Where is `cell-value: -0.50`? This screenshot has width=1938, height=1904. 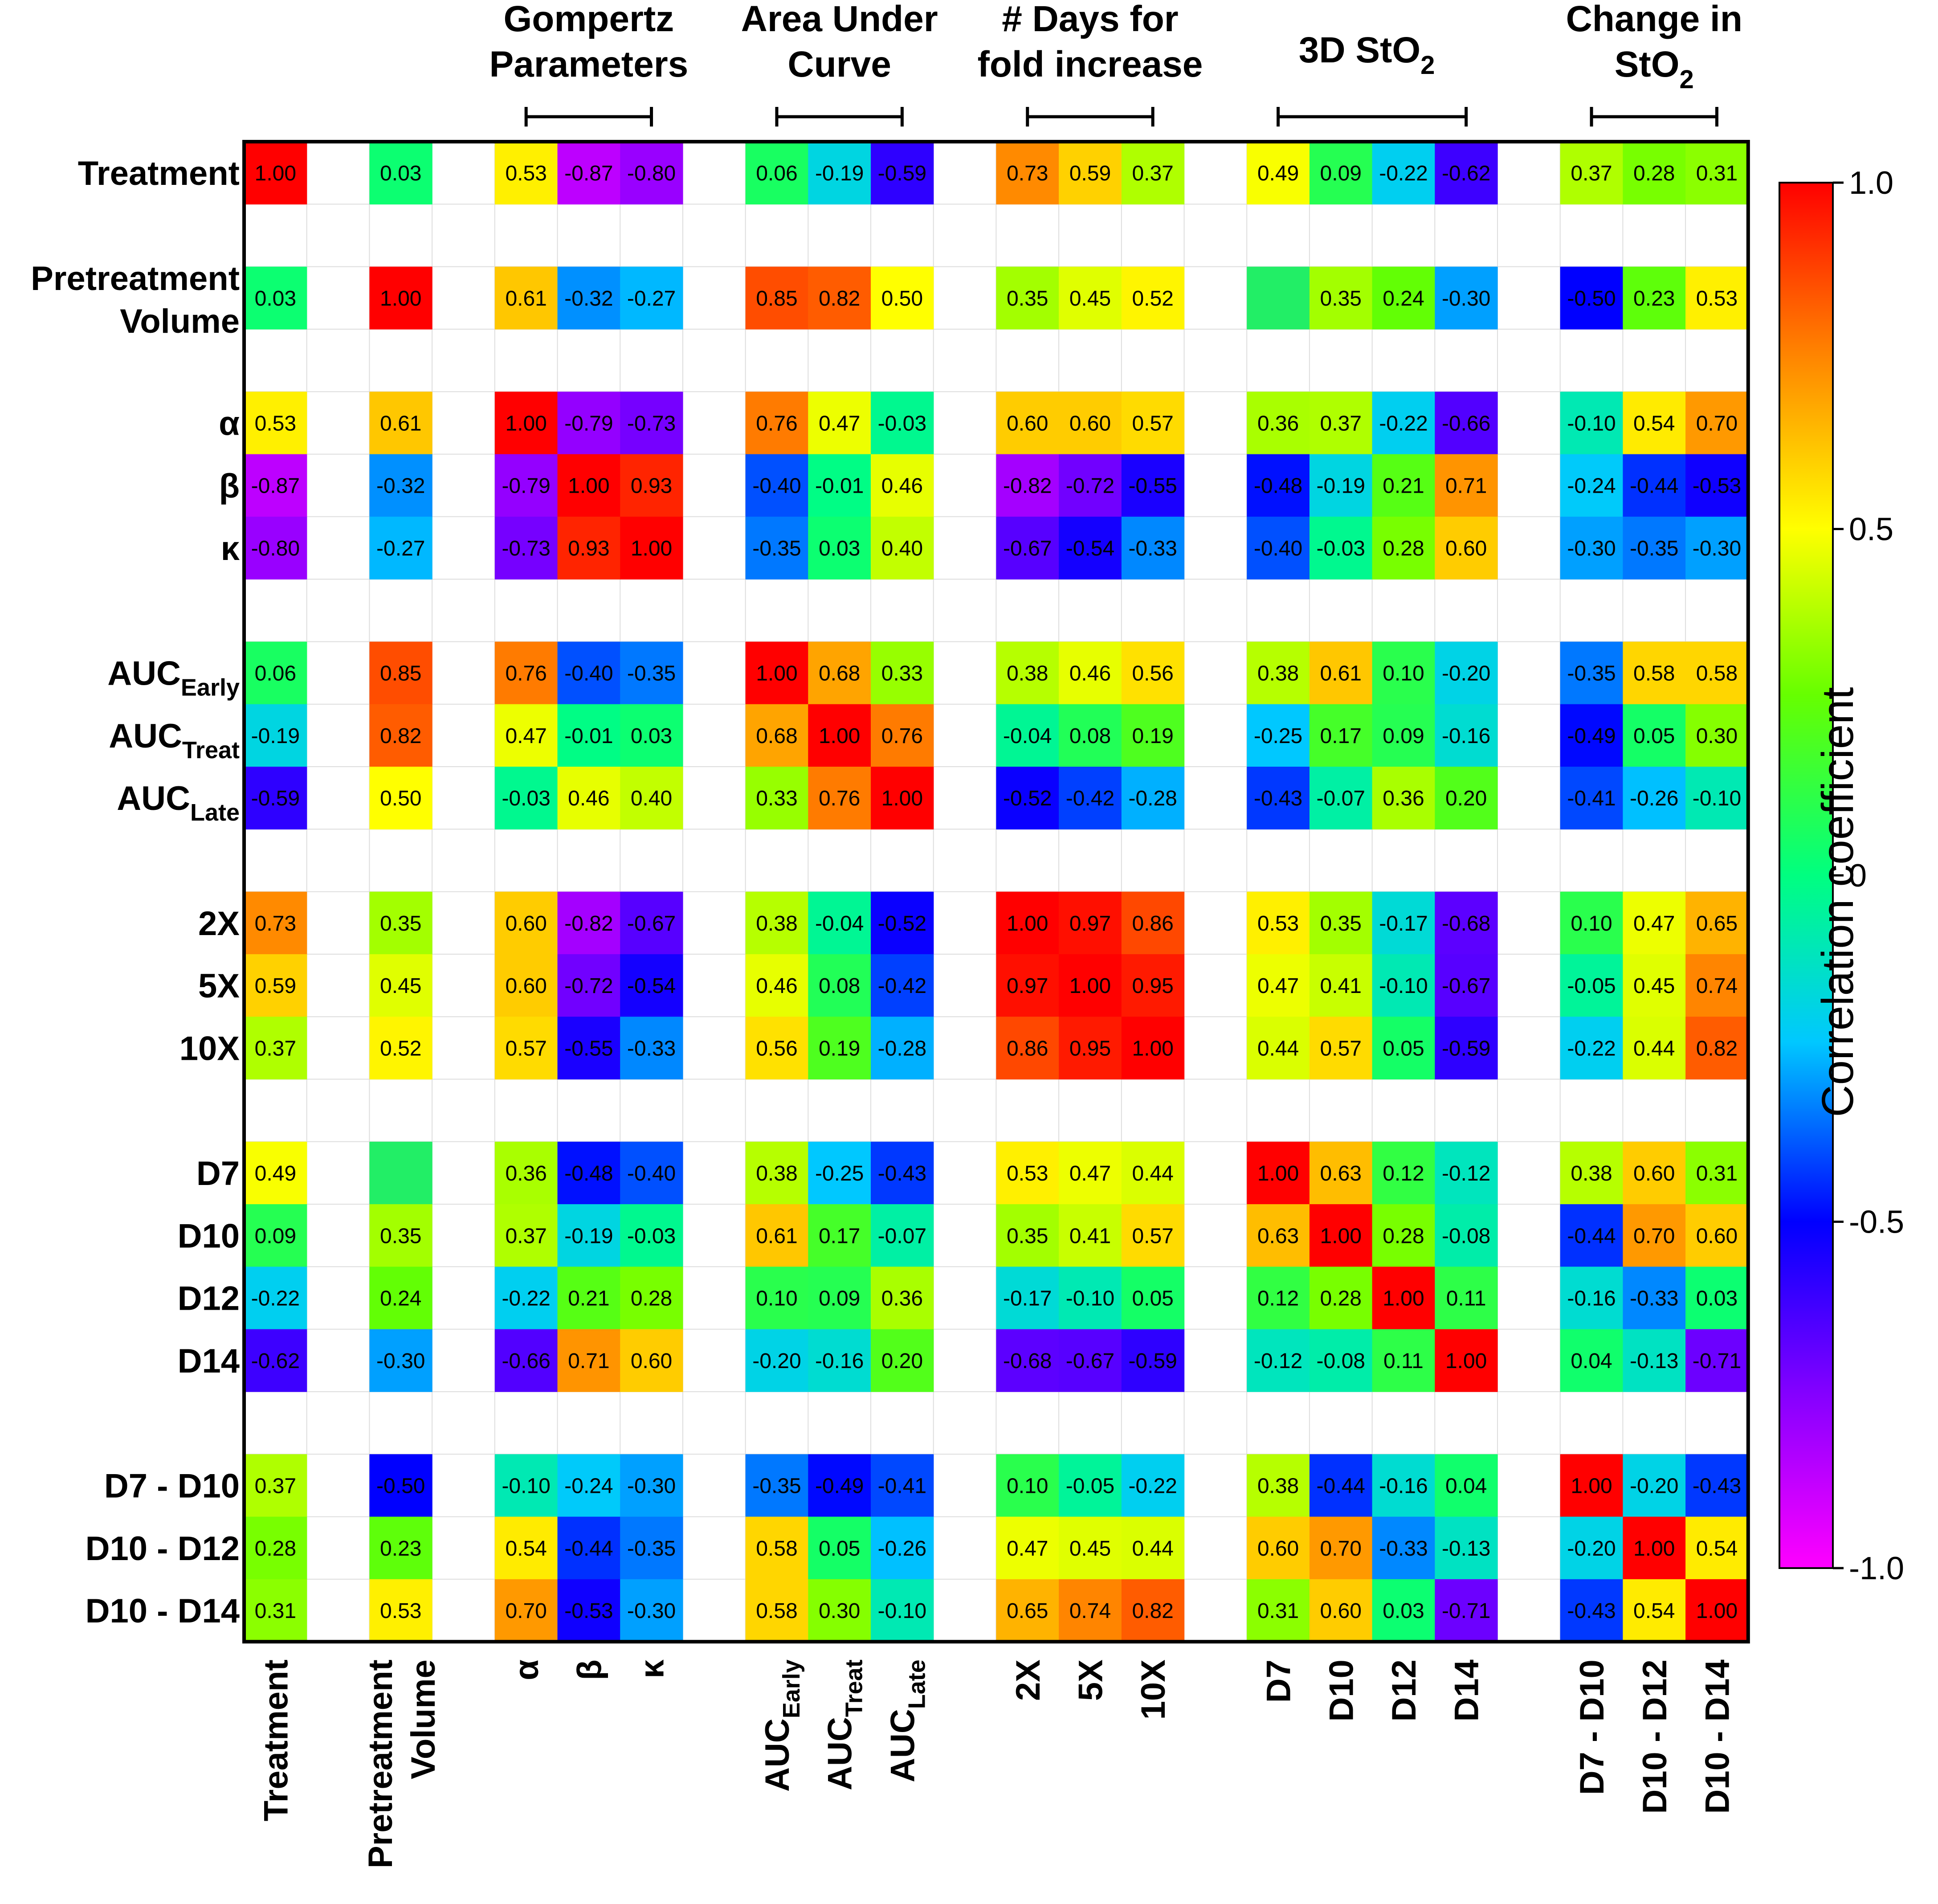 cell-value: -0.50 is located at coordinates (1591, 299).